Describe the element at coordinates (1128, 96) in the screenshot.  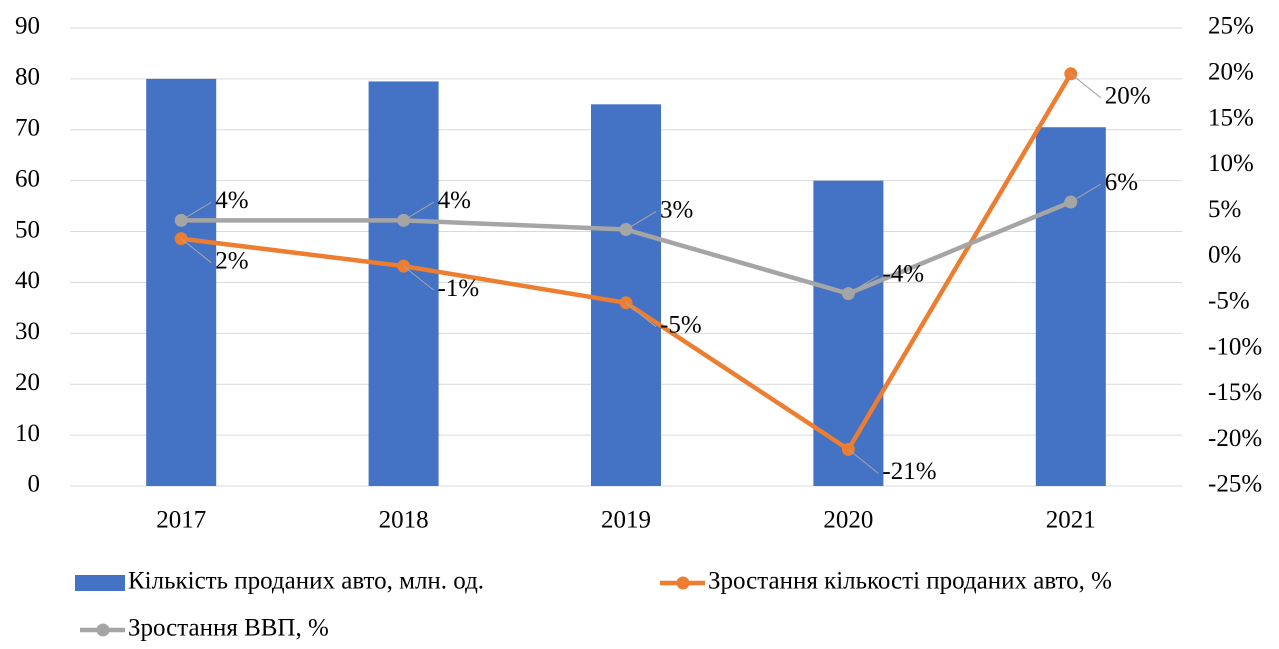
I see `data-label: 20%` at that location.